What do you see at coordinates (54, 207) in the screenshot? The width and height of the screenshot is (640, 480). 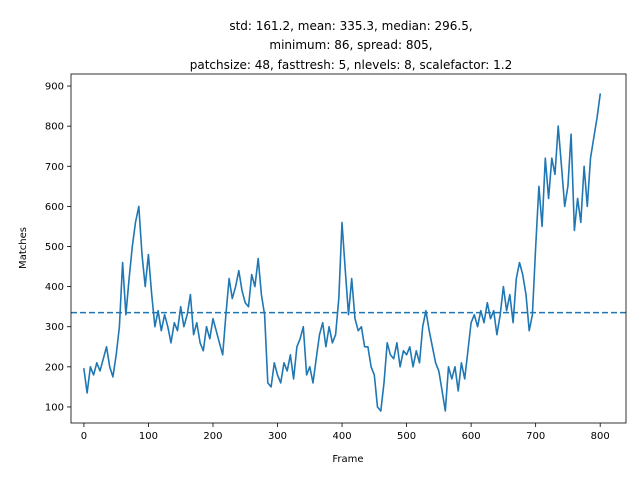 I see `y-tick-label: 600` at bounding box center [54, 207].